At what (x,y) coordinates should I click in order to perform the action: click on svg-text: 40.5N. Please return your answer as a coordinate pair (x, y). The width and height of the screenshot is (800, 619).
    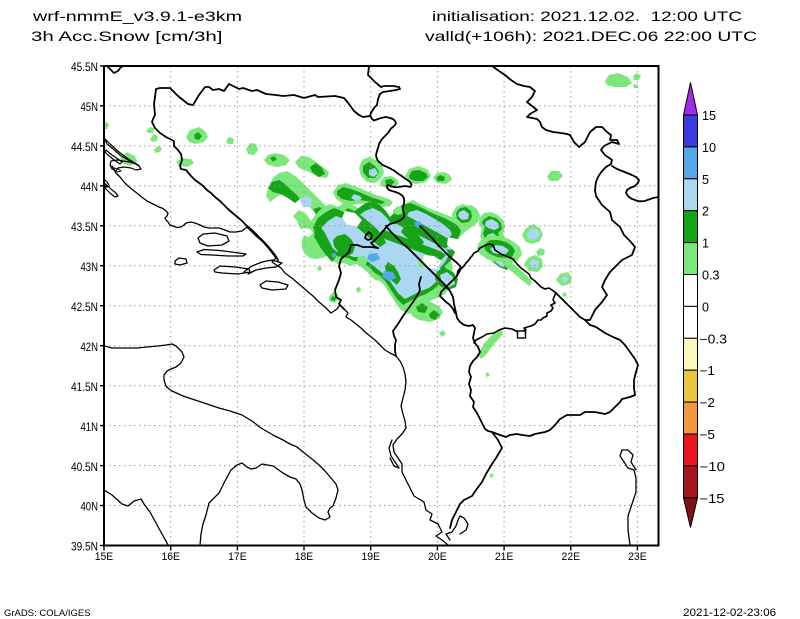
    Looking at the image, I should click on (84, 467).